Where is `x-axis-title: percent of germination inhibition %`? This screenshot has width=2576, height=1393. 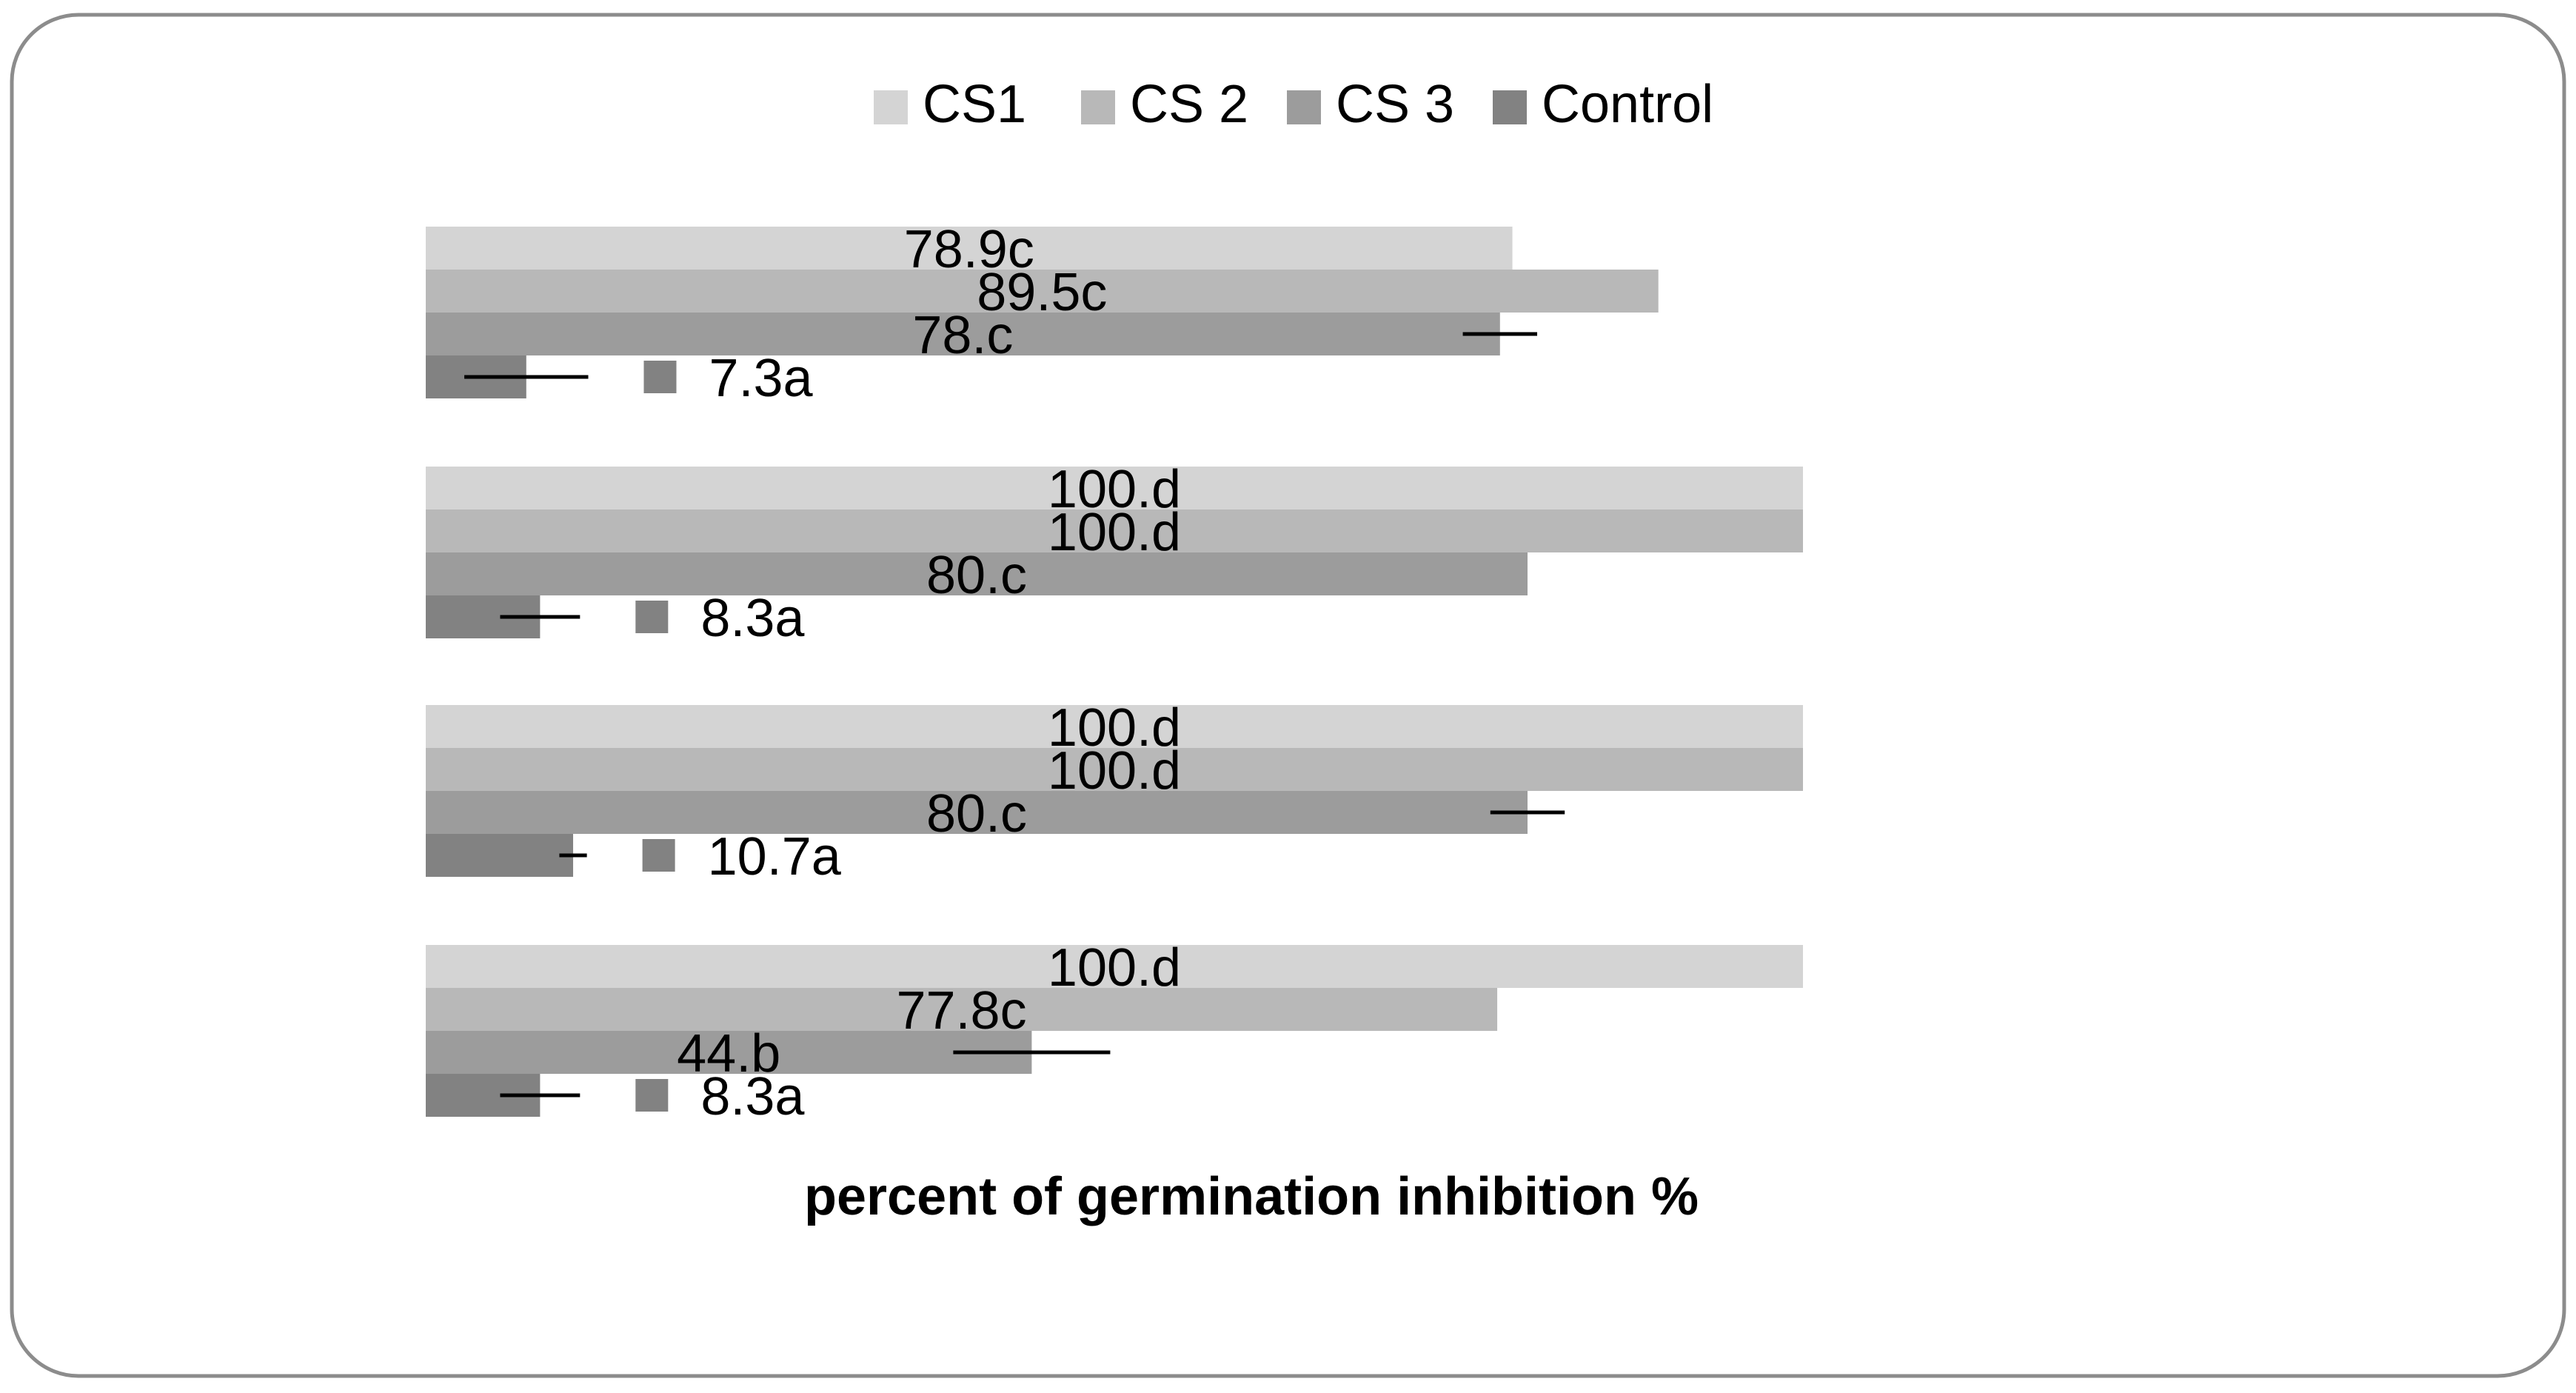
x-axis-title: percent of germination inhibition % is located at coordinates (1251, 1196).